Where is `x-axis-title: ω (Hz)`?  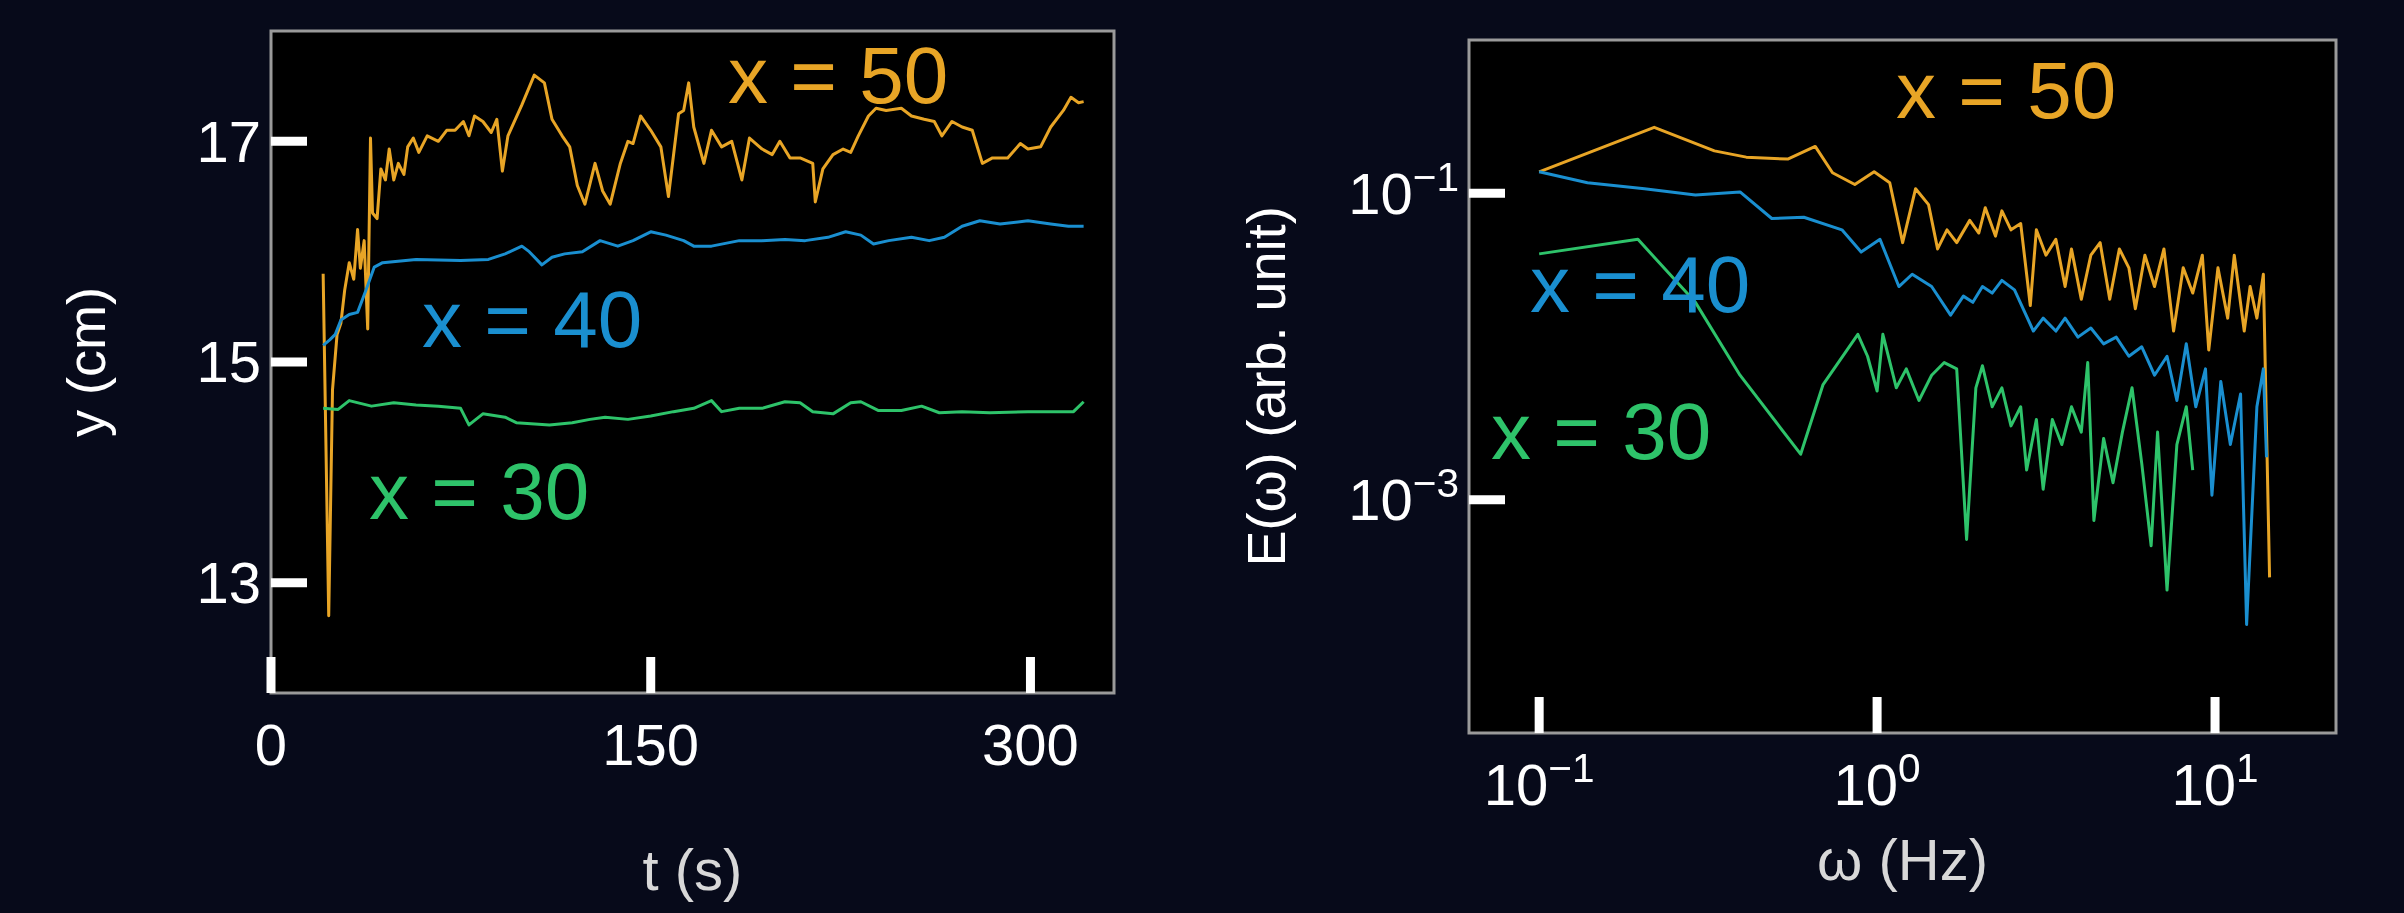
x-axis-title: ω (Hz) is located at coordinates (1902, 859).